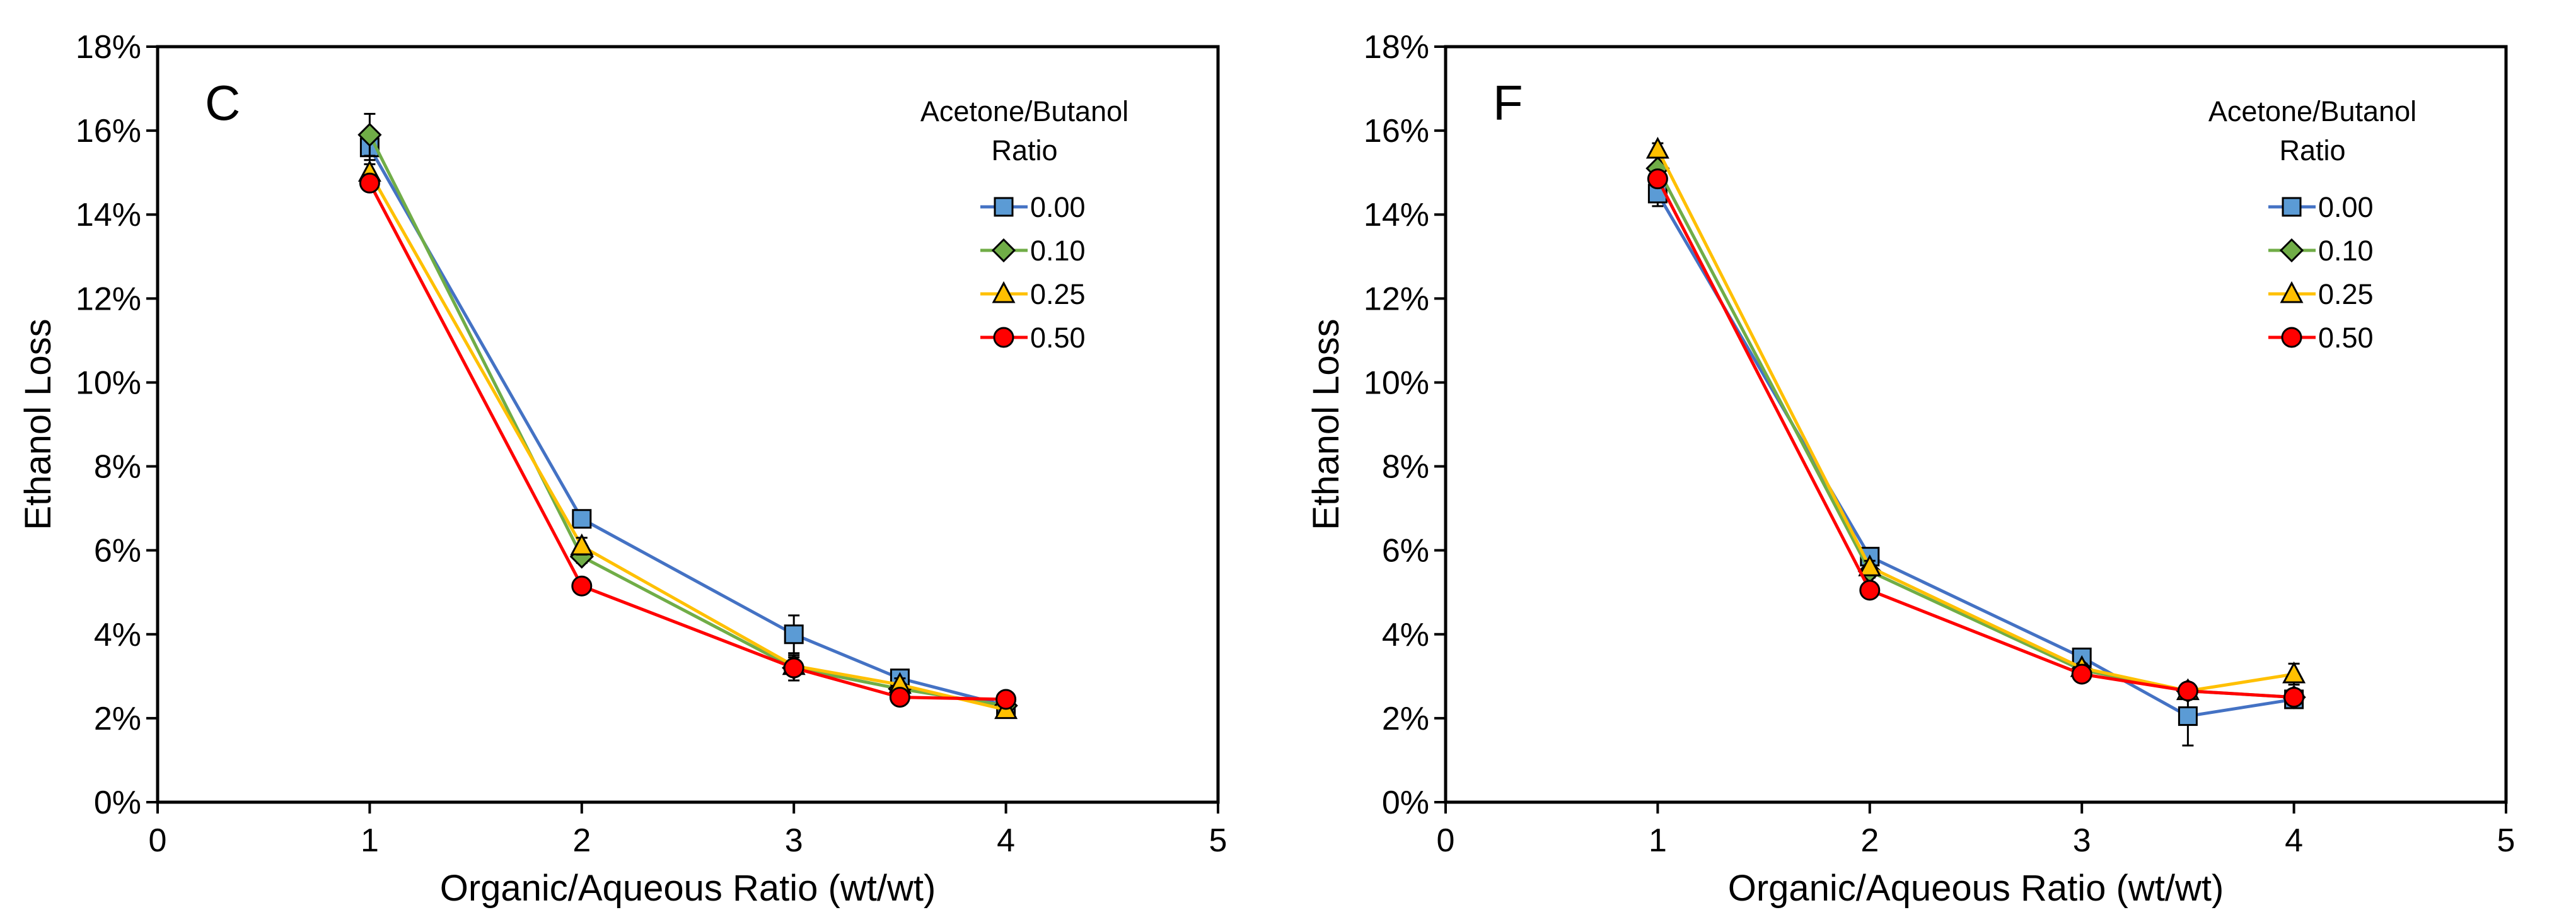  I want to click on panel-label: F, so click(1508, 103).